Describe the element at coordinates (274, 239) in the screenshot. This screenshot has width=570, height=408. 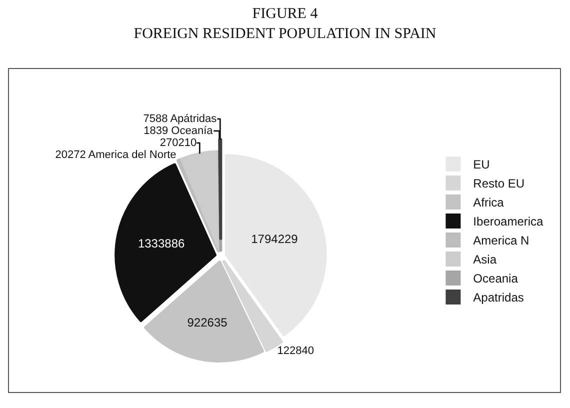
I see `data-label: 1794229` at that location.